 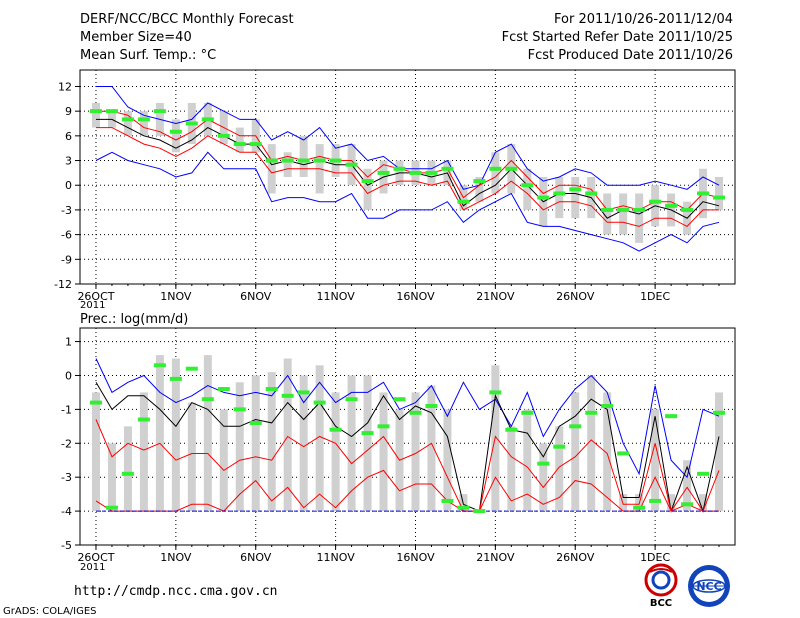 I want to click on temp-xtick-label: 21NOV, so click(x=495, y=296).